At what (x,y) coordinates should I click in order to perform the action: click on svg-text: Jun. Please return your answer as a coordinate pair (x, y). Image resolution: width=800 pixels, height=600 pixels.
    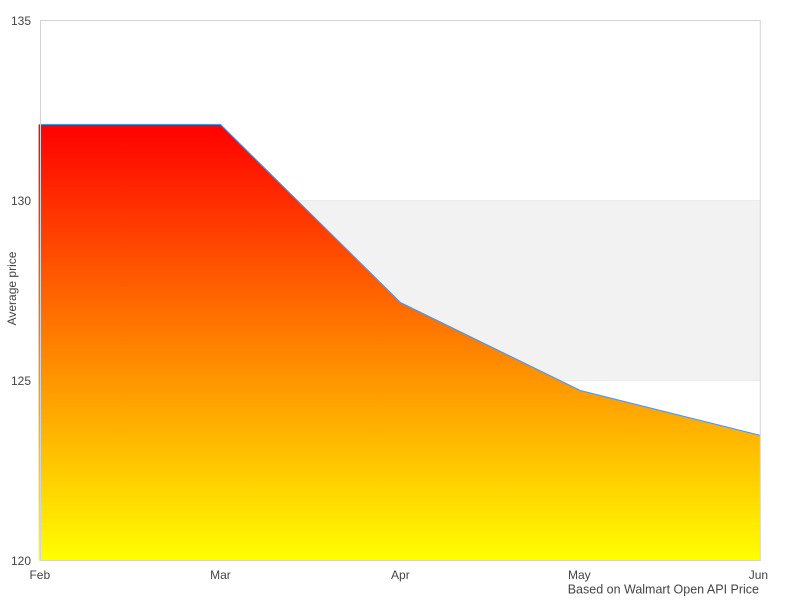
    Looking at the image, I should click on (758, 575).